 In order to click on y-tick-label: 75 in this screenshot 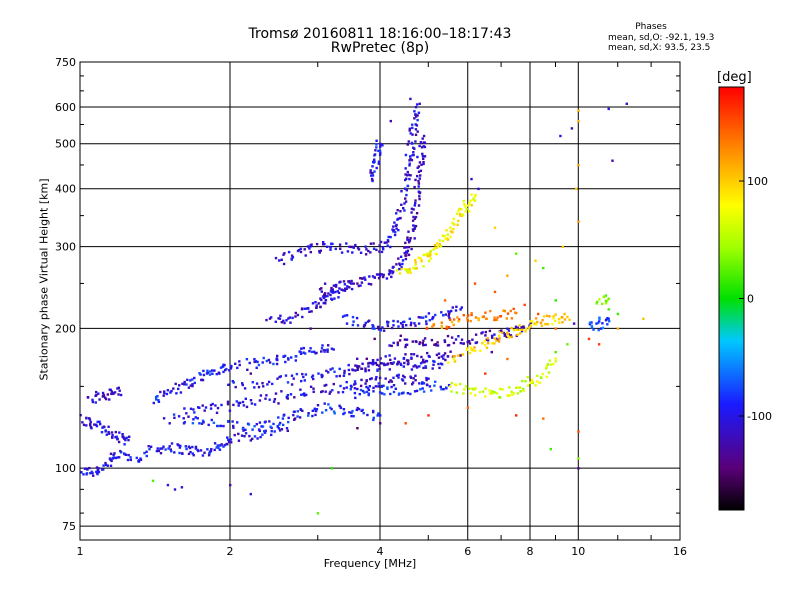, I will do `click(69, 526)`.